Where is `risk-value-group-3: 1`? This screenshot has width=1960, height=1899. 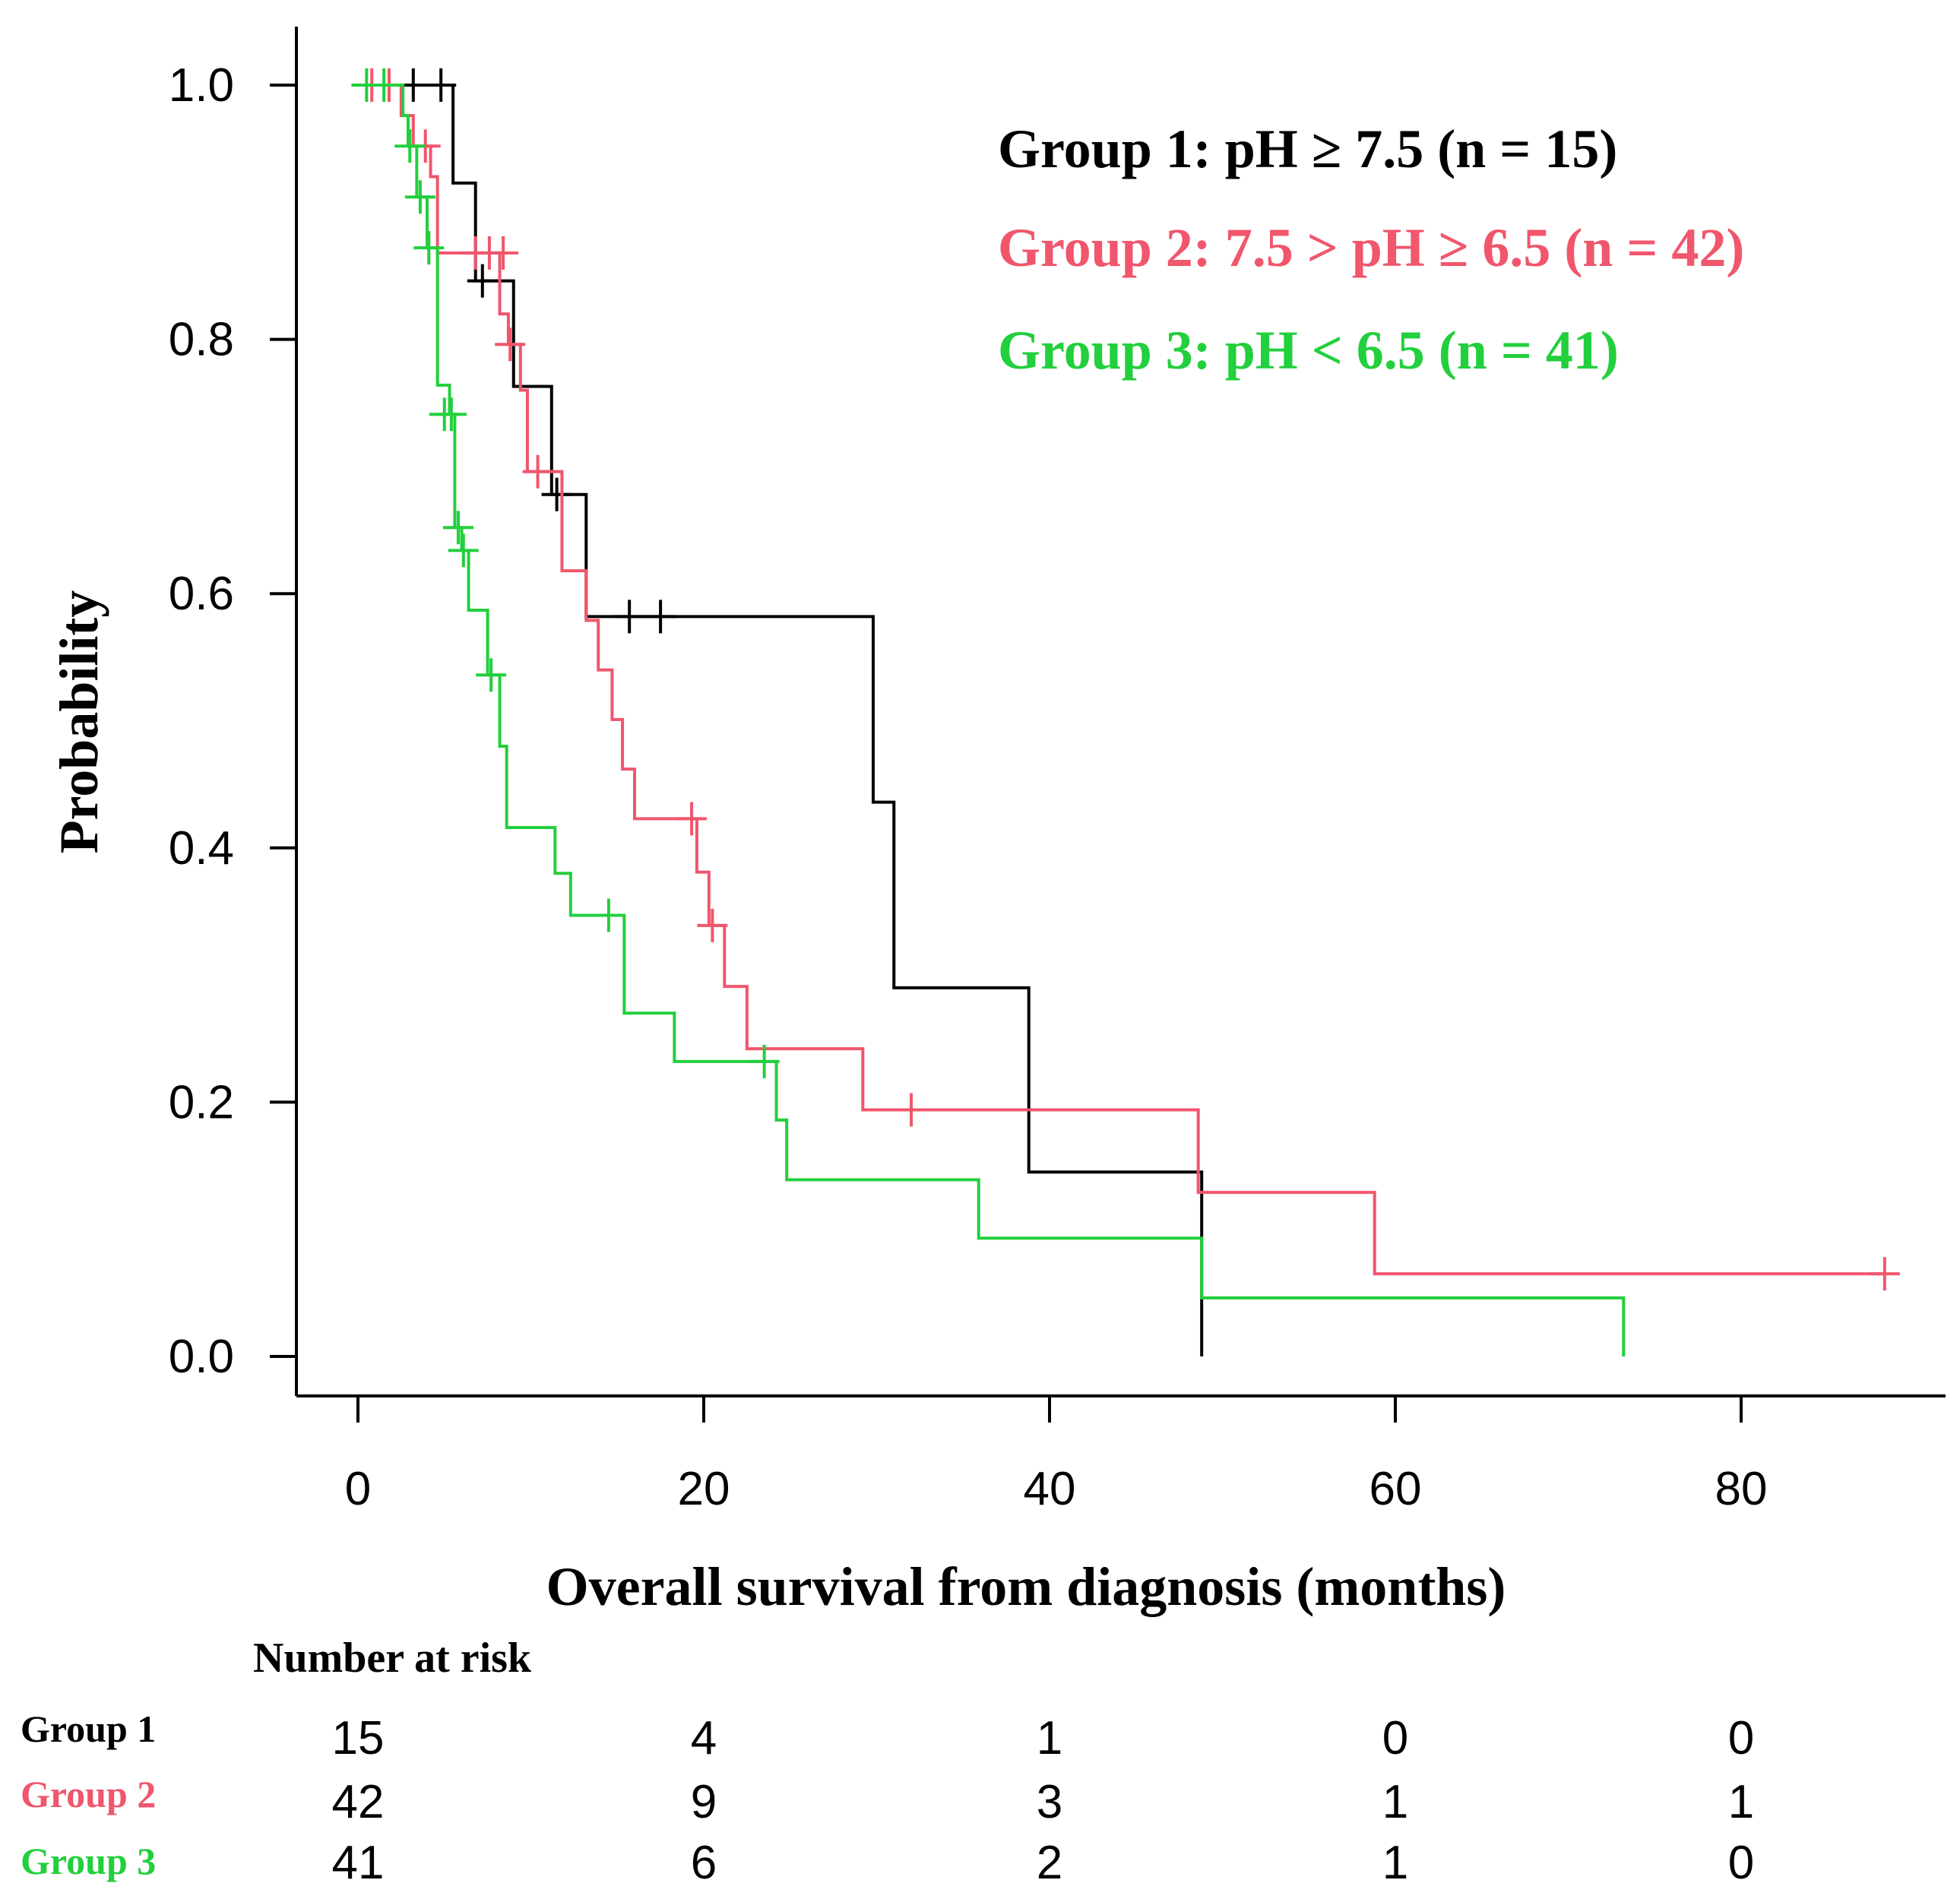 risk-value-group-3: 1 is located at coordinates (1395, 1863).